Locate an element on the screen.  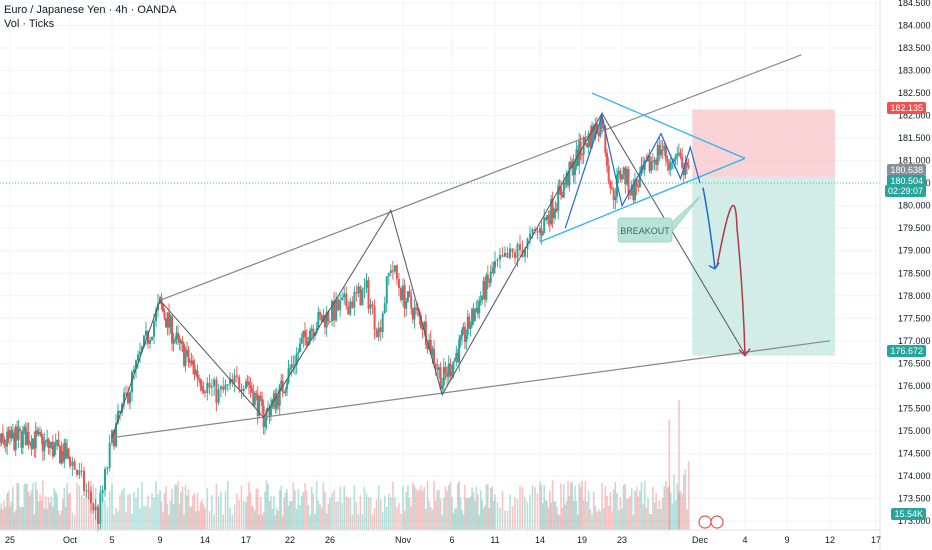
x-tick-label: 25 is located at coordinates (10, 540).